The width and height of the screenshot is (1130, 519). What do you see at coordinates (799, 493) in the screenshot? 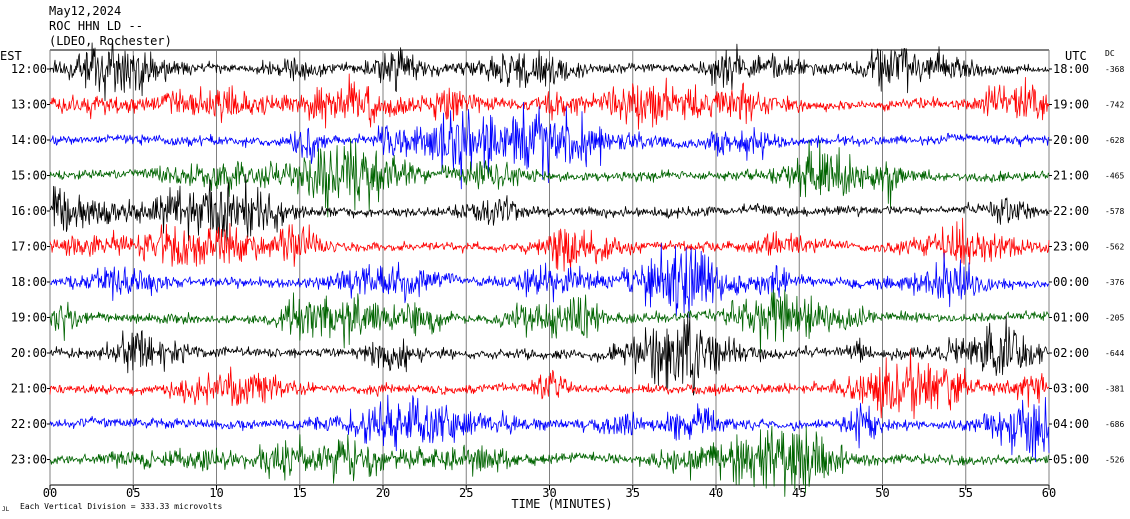
I see `x-tick-label-45: 45` at bounding box center [799, 493].